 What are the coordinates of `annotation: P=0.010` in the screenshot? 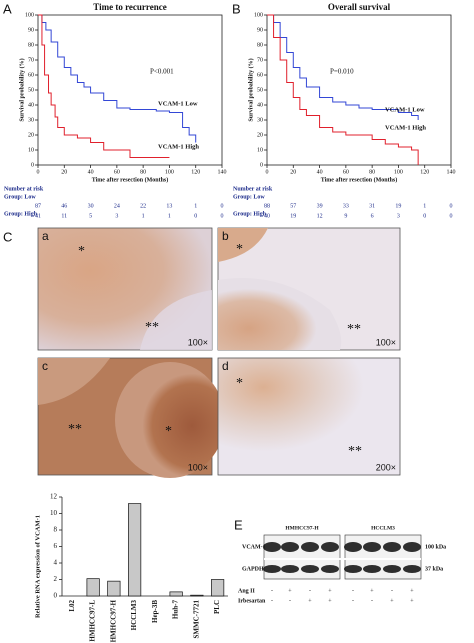 It's located at (342, 72).